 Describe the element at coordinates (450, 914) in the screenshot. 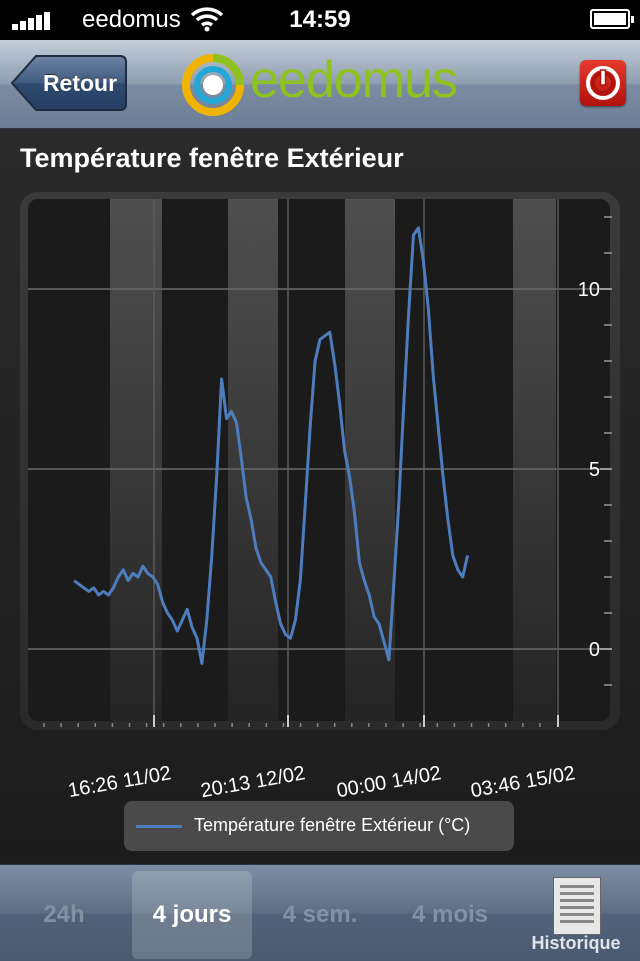

I see `tab-4-mois: 4 mois` at that location.